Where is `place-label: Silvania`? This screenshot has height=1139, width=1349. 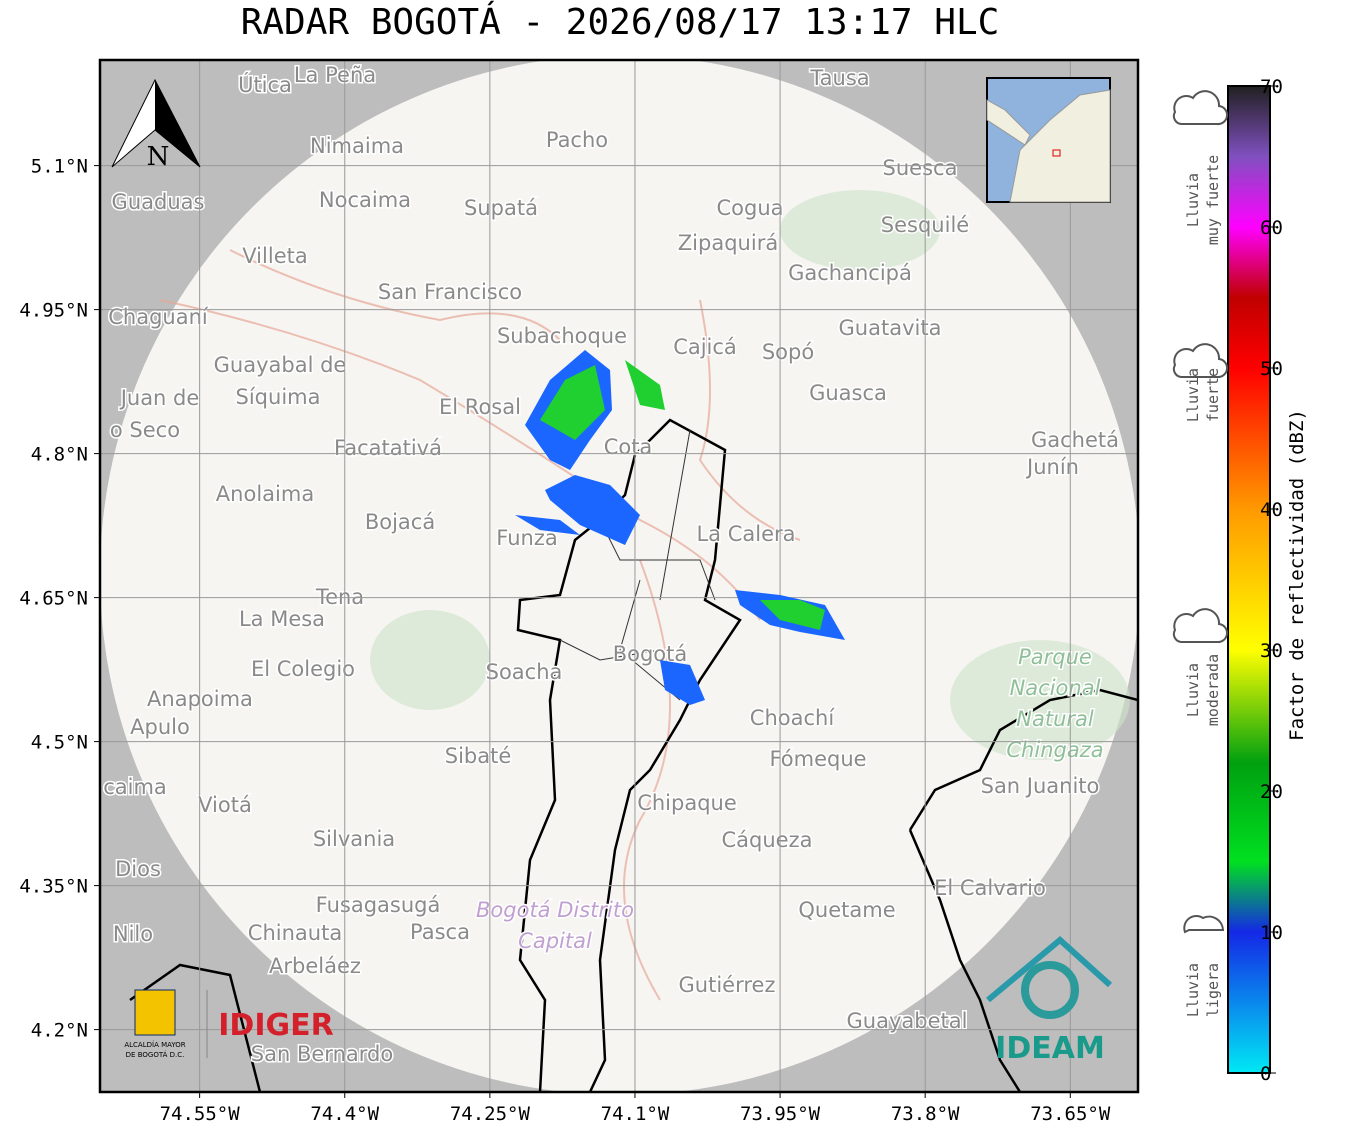 place-label: Silvania is located at coordinates (354, 839).